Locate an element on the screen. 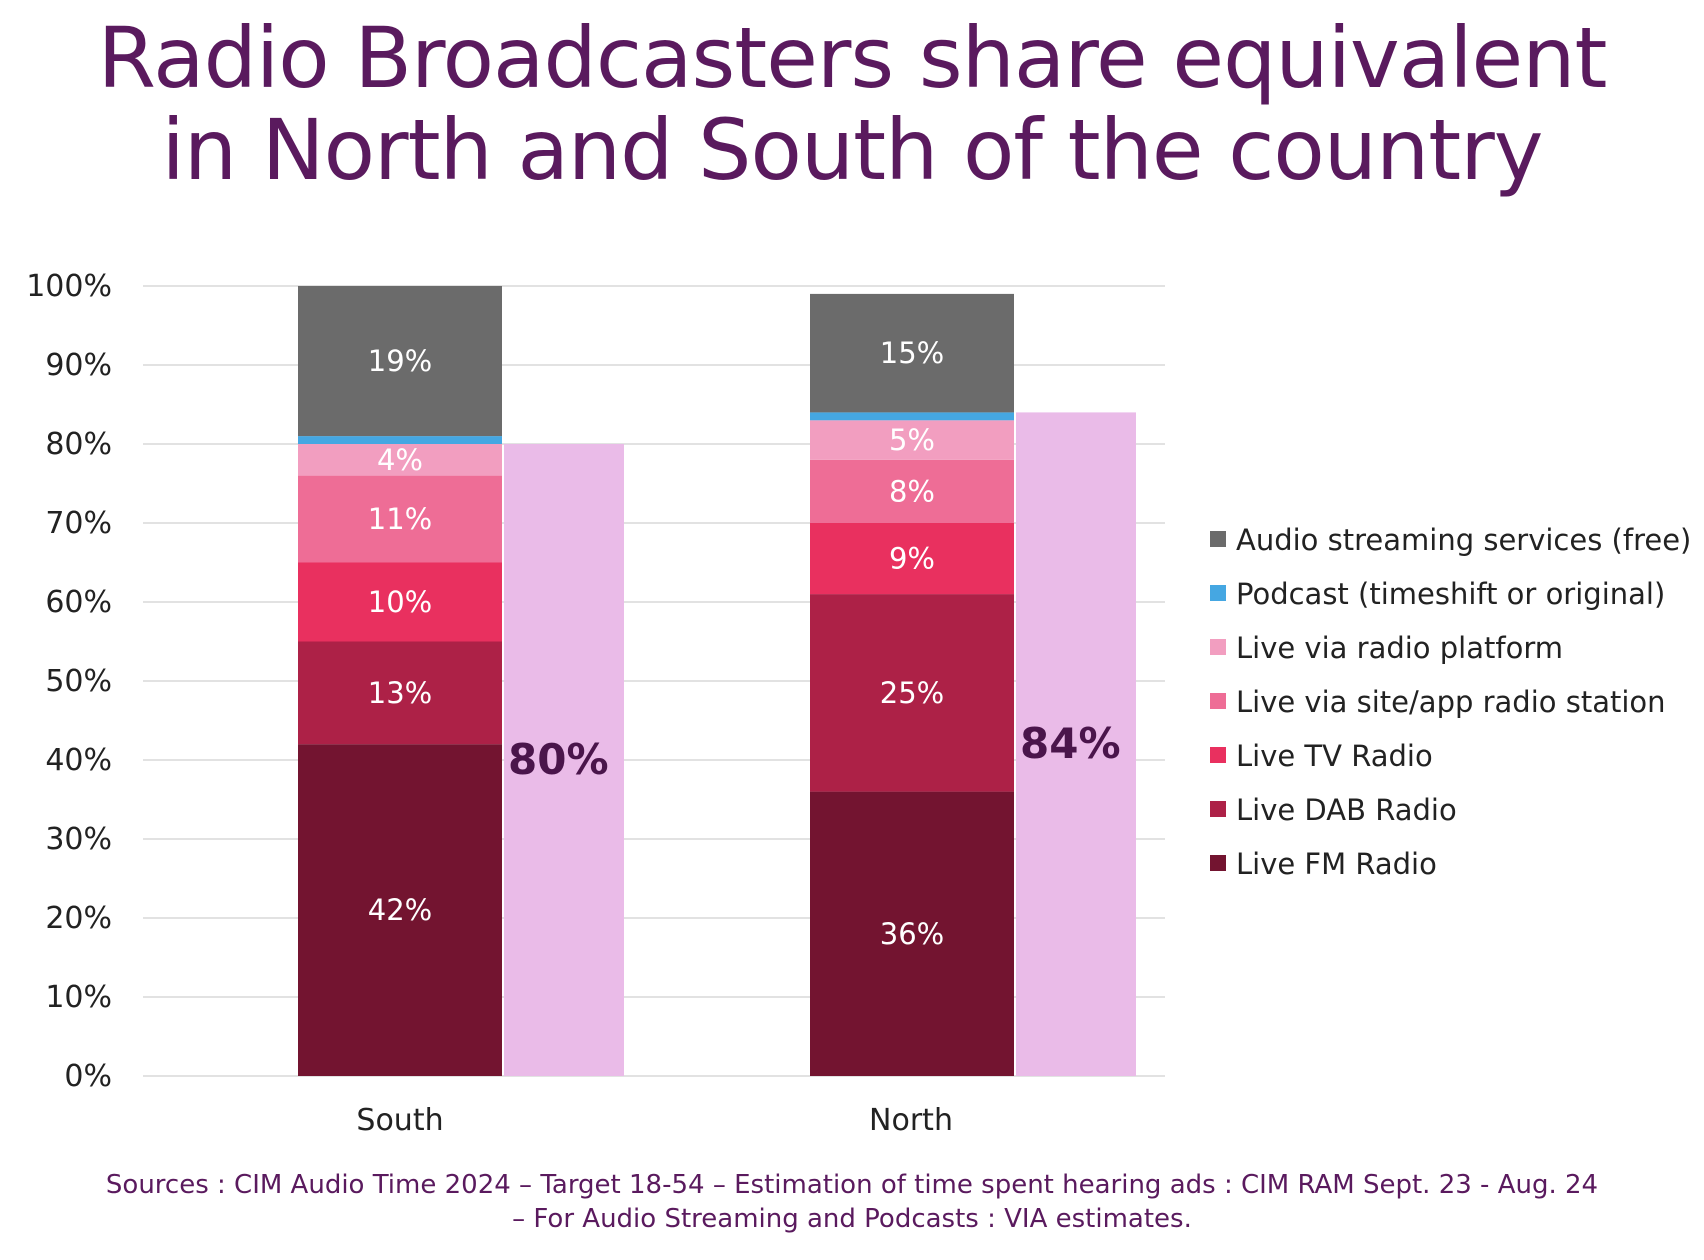  data-label: 4% is located at coordinates (400, 460).